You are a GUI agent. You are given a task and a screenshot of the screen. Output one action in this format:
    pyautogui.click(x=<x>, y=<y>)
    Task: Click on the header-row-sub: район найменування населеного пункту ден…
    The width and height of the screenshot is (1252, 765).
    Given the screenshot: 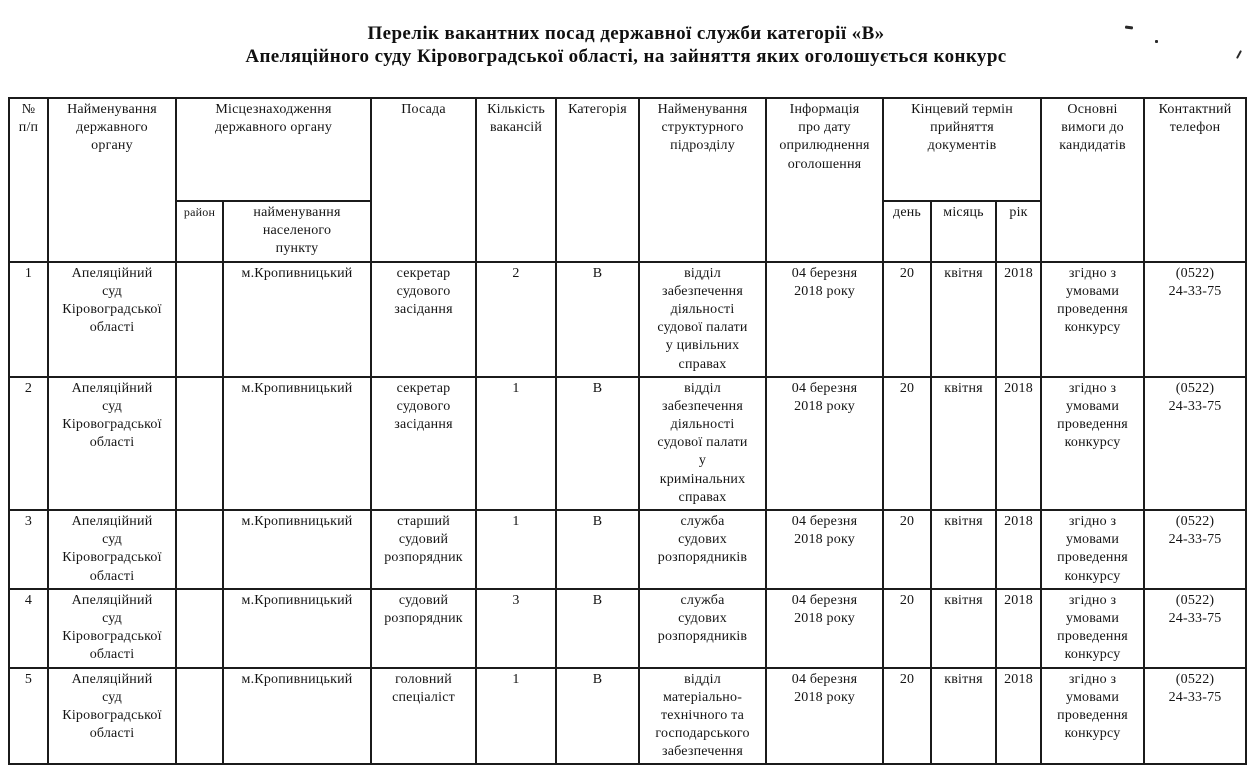 What is the action you would take?
    pyautogui.click(x=627, y=231)
    